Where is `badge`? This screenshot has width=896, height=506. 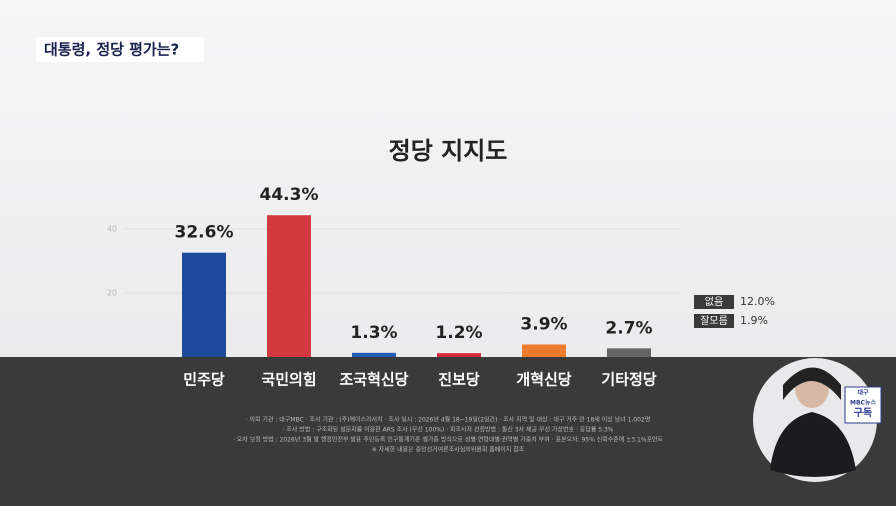 badge is located at coordinates (863, 405).